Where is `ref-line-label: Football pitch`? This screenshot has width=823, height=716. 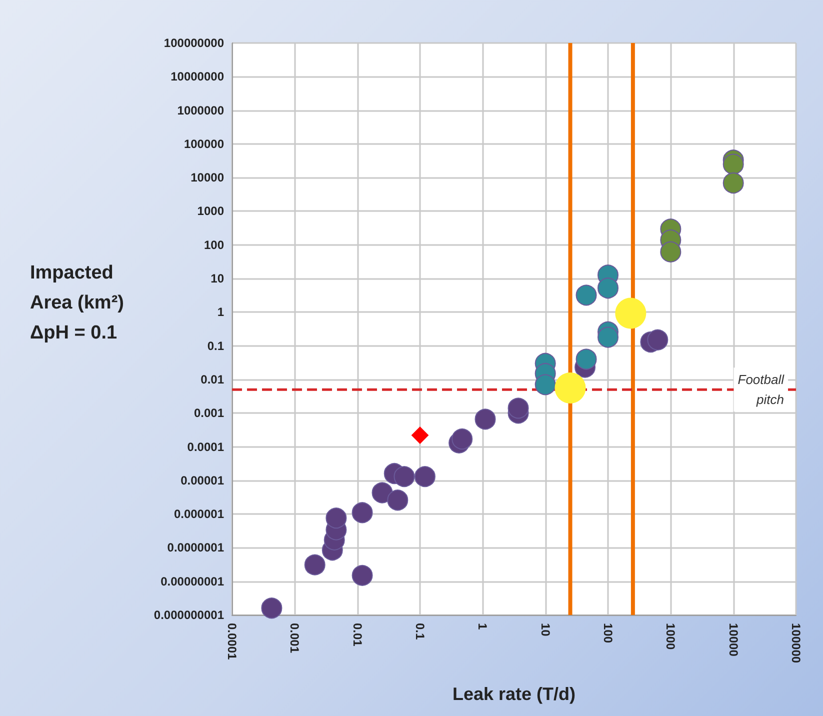
ref-line-label: Football pitch is located at coordinates (762, 390).